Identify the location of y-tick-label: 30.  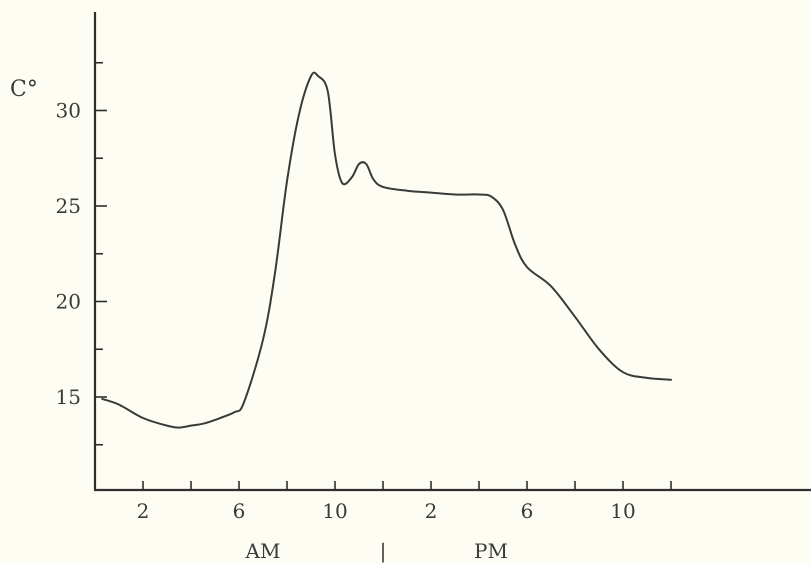
(68, 111).